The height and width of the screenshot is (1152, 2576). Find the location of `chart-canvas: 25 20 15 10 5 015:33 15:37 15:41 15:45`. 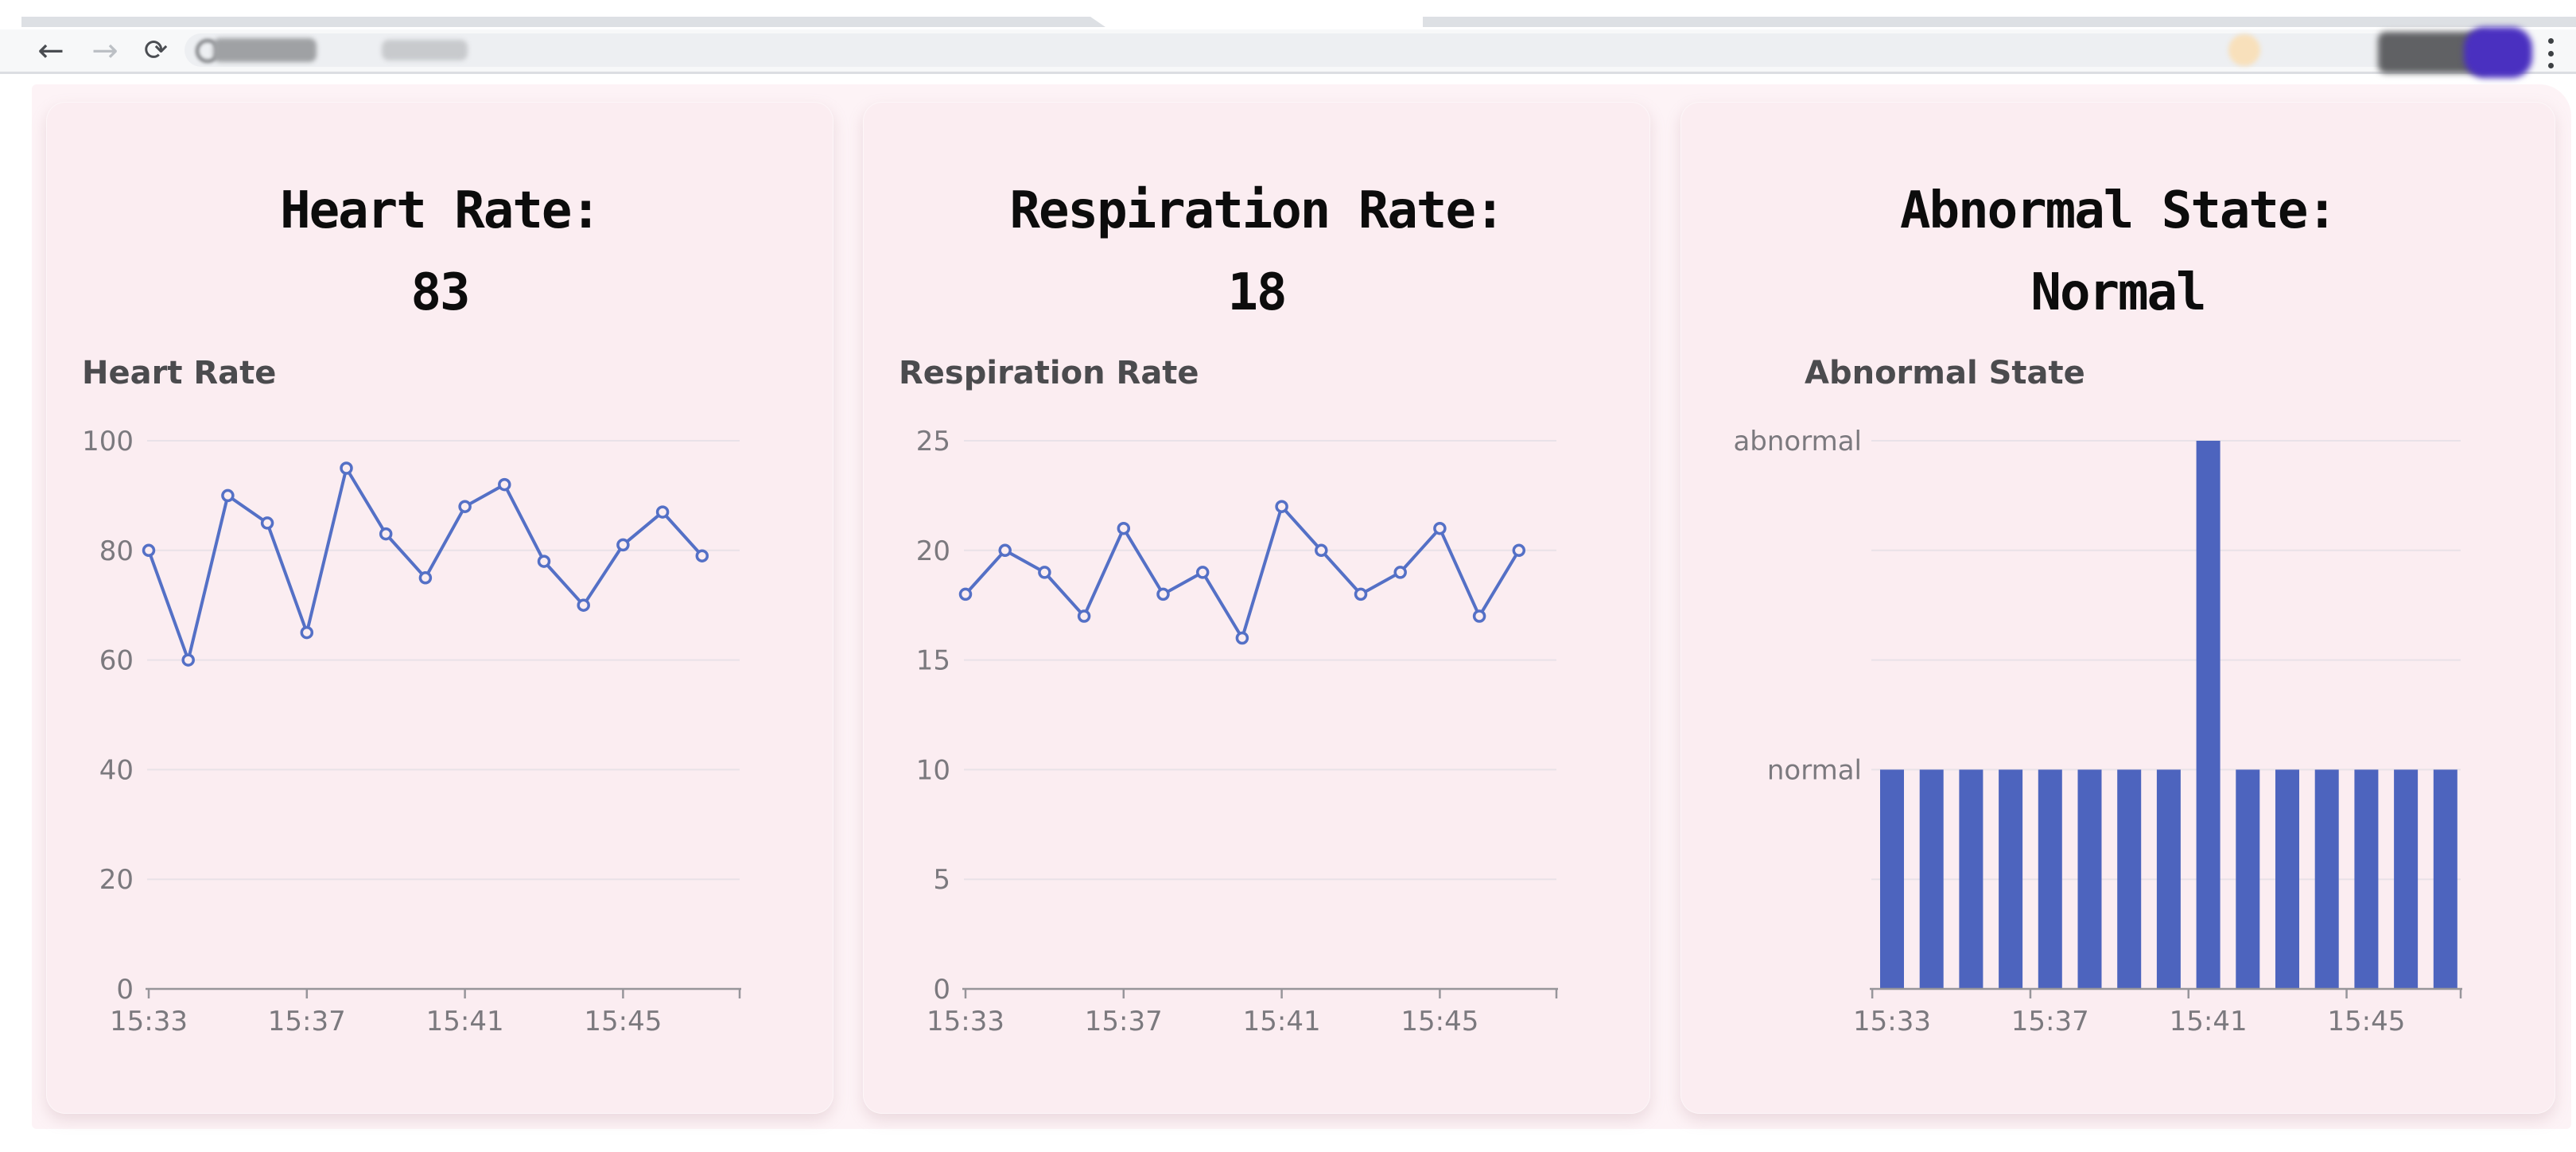

chart-canvas: 25 20 15 10 5 015:33 15:37 15:41 15:45 is located at coordinates (1237, 731).